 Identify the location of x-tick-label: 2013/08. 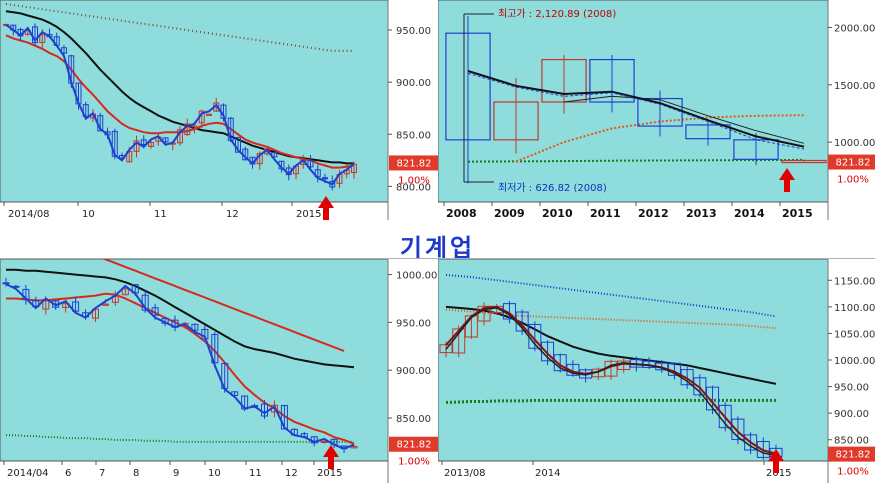
(465, 473).